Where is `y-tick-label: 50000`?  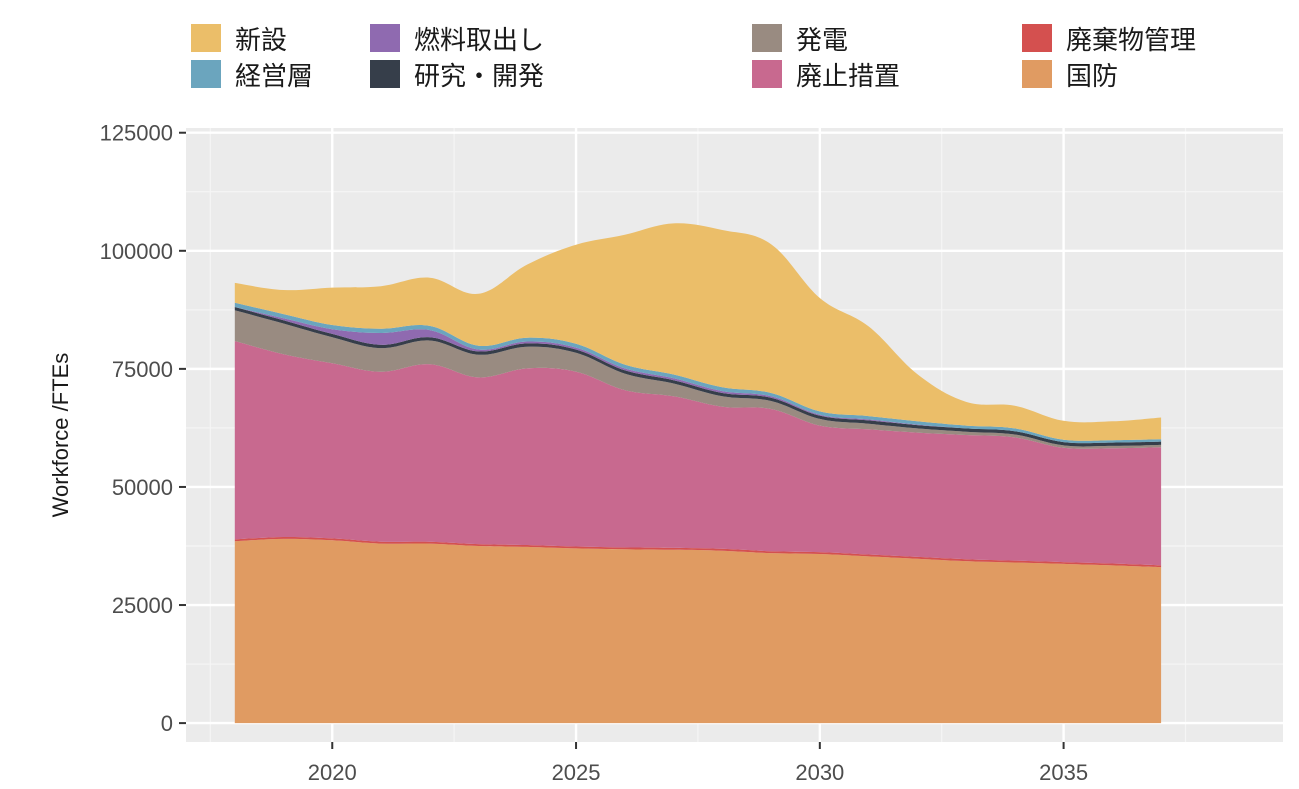 y-tick-label: 50000 is located at coordinates (142, 487).